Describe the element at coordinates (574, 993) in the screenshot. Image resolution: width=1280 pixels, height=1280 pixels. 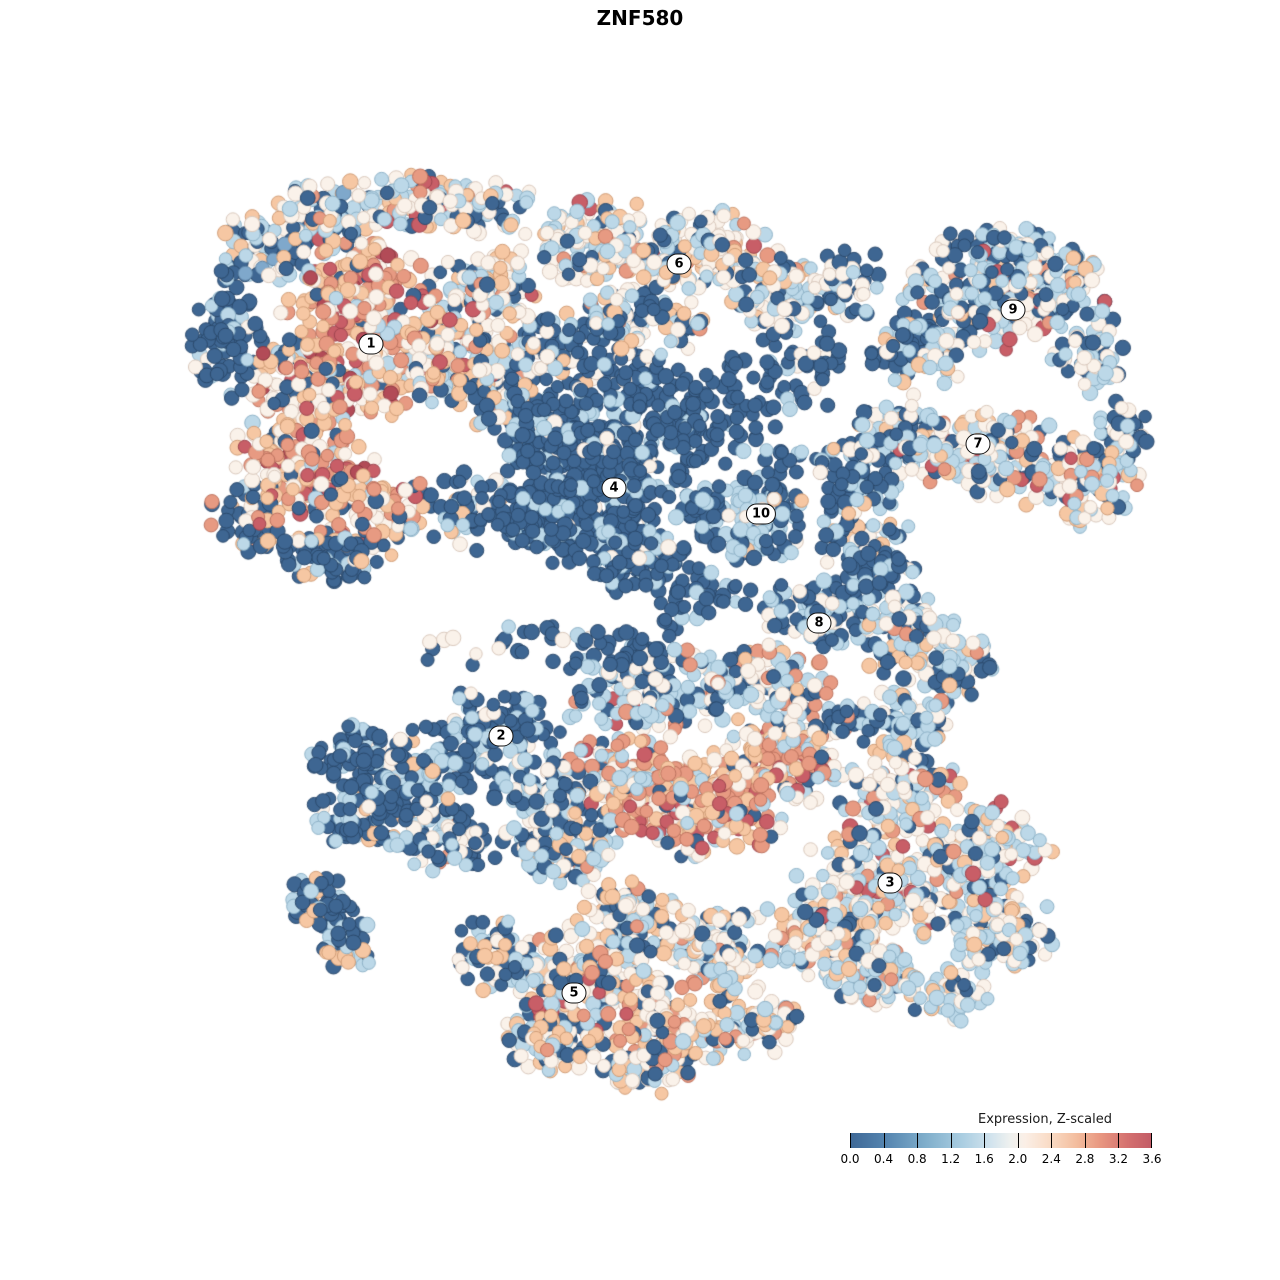
I see `cluster-label-5: 5` at that location.